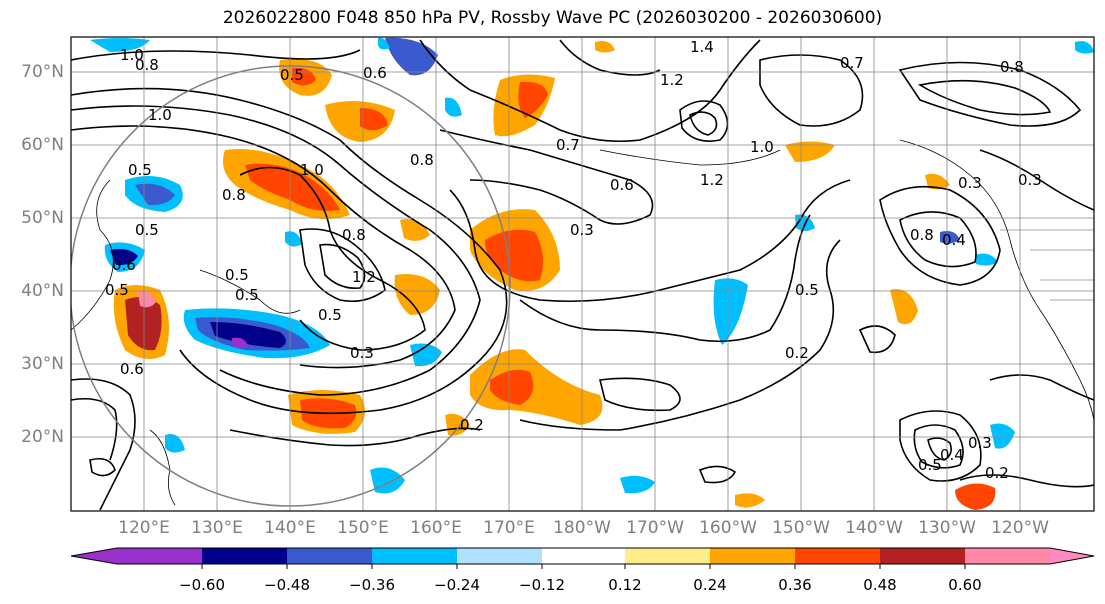 The image size is (1105, 604). What do you see at coordinates (801, 528) in the screenshot?
I see `lon-label-150w: 150°W` at bounding box center [801, 528].